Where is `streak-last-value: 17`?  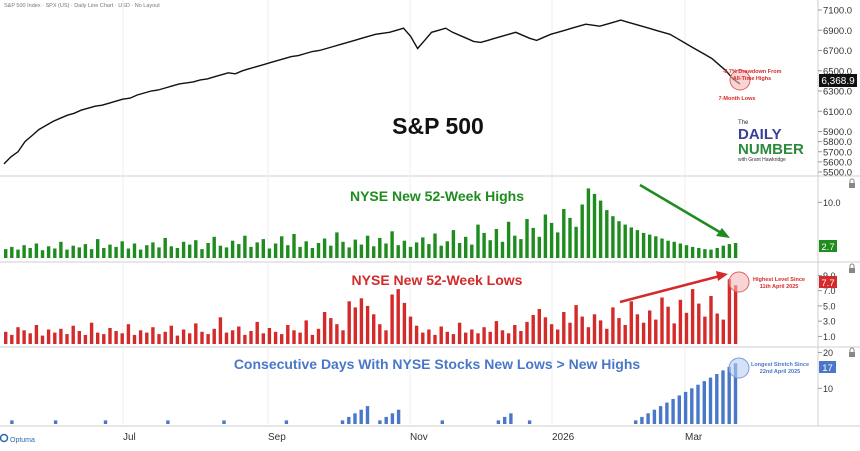
streak-last-value: 17 is located at coordinates (827, 368).